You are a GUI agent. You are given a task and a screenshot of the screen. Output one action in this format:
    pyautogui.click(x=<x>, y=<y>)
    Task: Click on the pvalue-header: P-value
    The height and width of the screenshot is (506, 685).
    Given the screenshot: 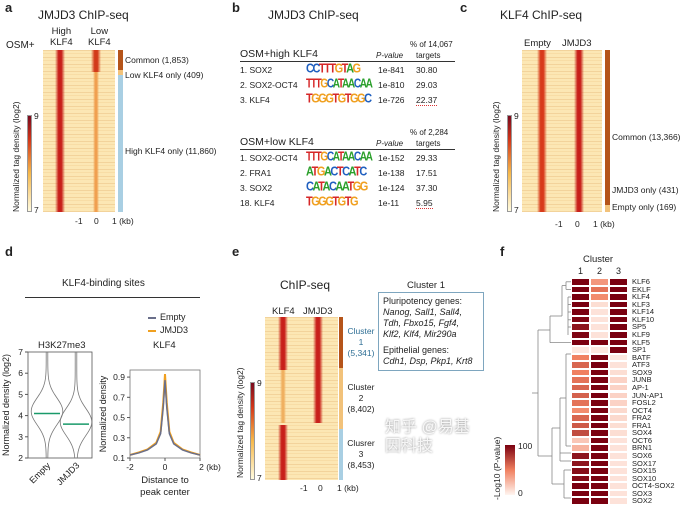 What is the action you would take?
    pyautogui.click(x=390, y=143)
    